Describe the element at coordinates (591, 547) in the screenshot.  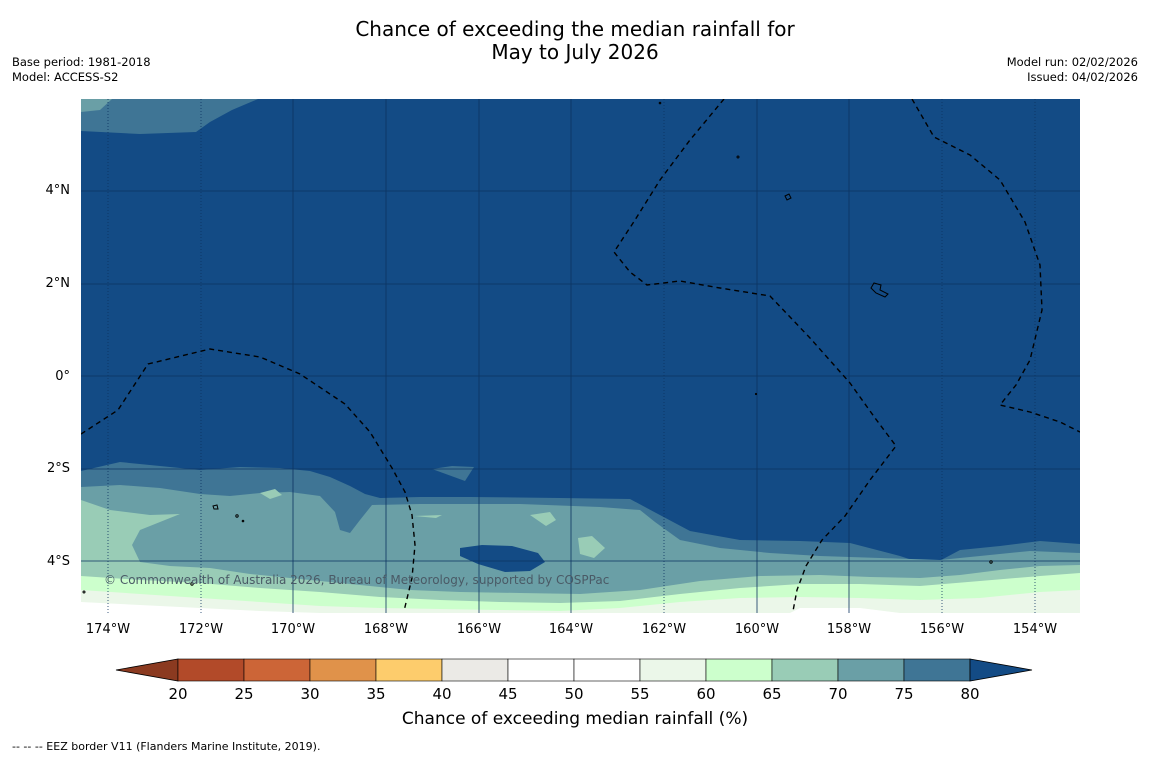
I see `contour-65-patch-c` at that location.